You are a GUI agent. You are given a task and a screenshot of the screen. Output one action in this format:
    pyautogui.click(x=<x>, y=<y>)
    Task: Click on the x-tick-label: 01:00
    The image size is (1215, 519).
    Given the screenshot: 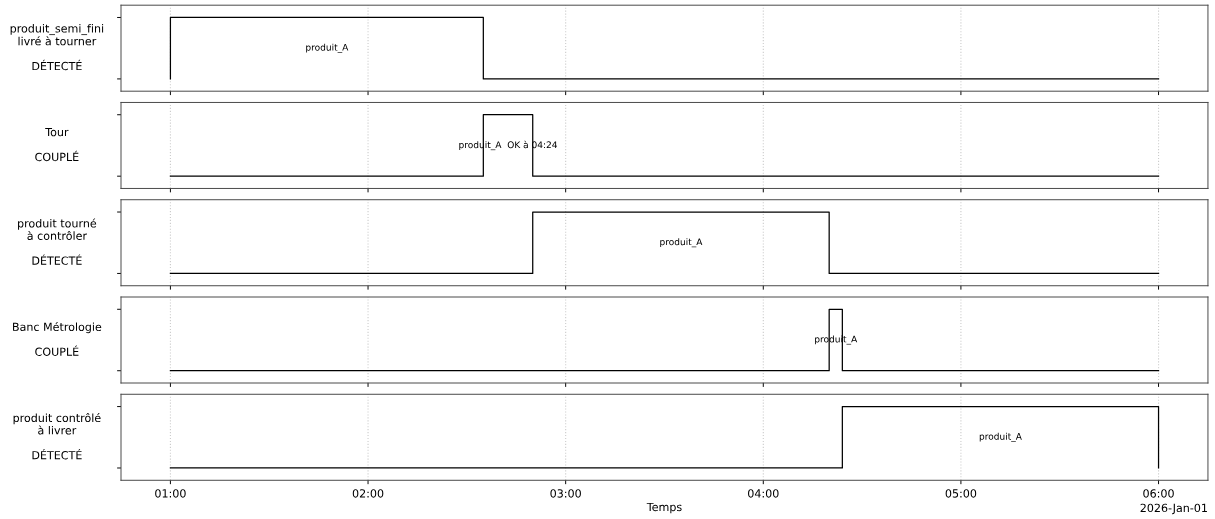 What is the action you would take?
    pyautogui.click(x=170, y=493)
    